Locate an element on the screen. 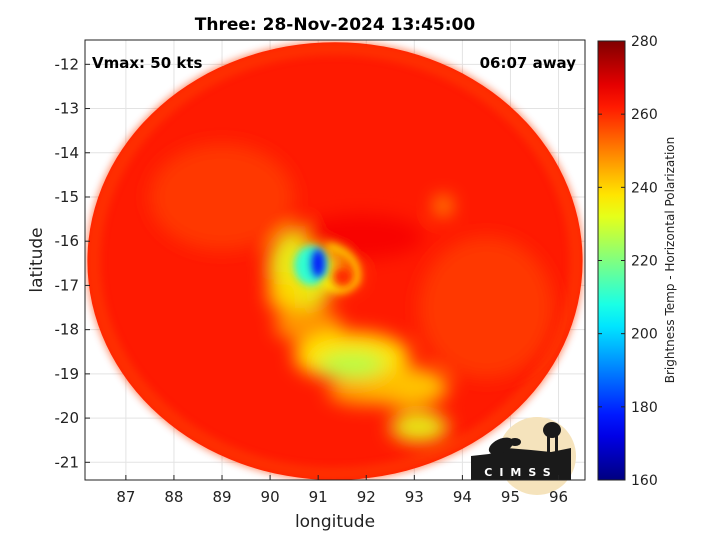 The image size is (720, 544). time-away-annotation: 06:07 away is located at coordinates (528, 63).